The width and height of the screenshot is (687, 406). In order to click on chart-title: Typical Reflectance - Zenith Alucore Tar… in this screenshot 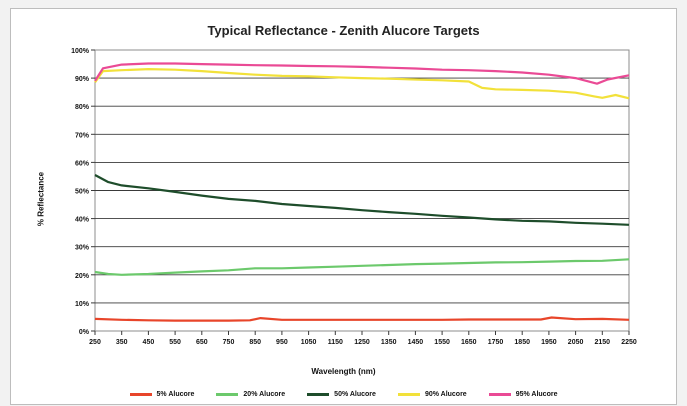, I will do `click(343, 30)`.